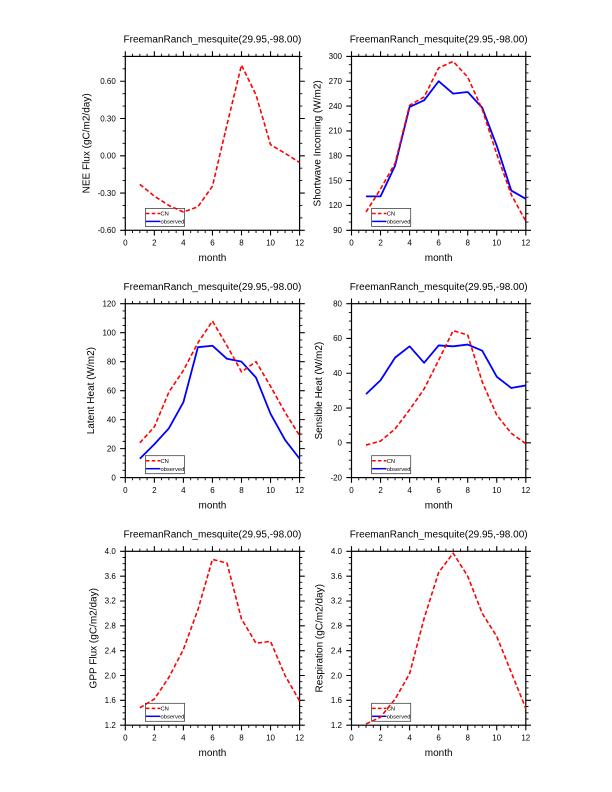  What do you see at coordinates (86, 143) in the screenshot?
I see `svg-text: NEE Flux (gC/m2/day)` at bounding box center [86, 143].